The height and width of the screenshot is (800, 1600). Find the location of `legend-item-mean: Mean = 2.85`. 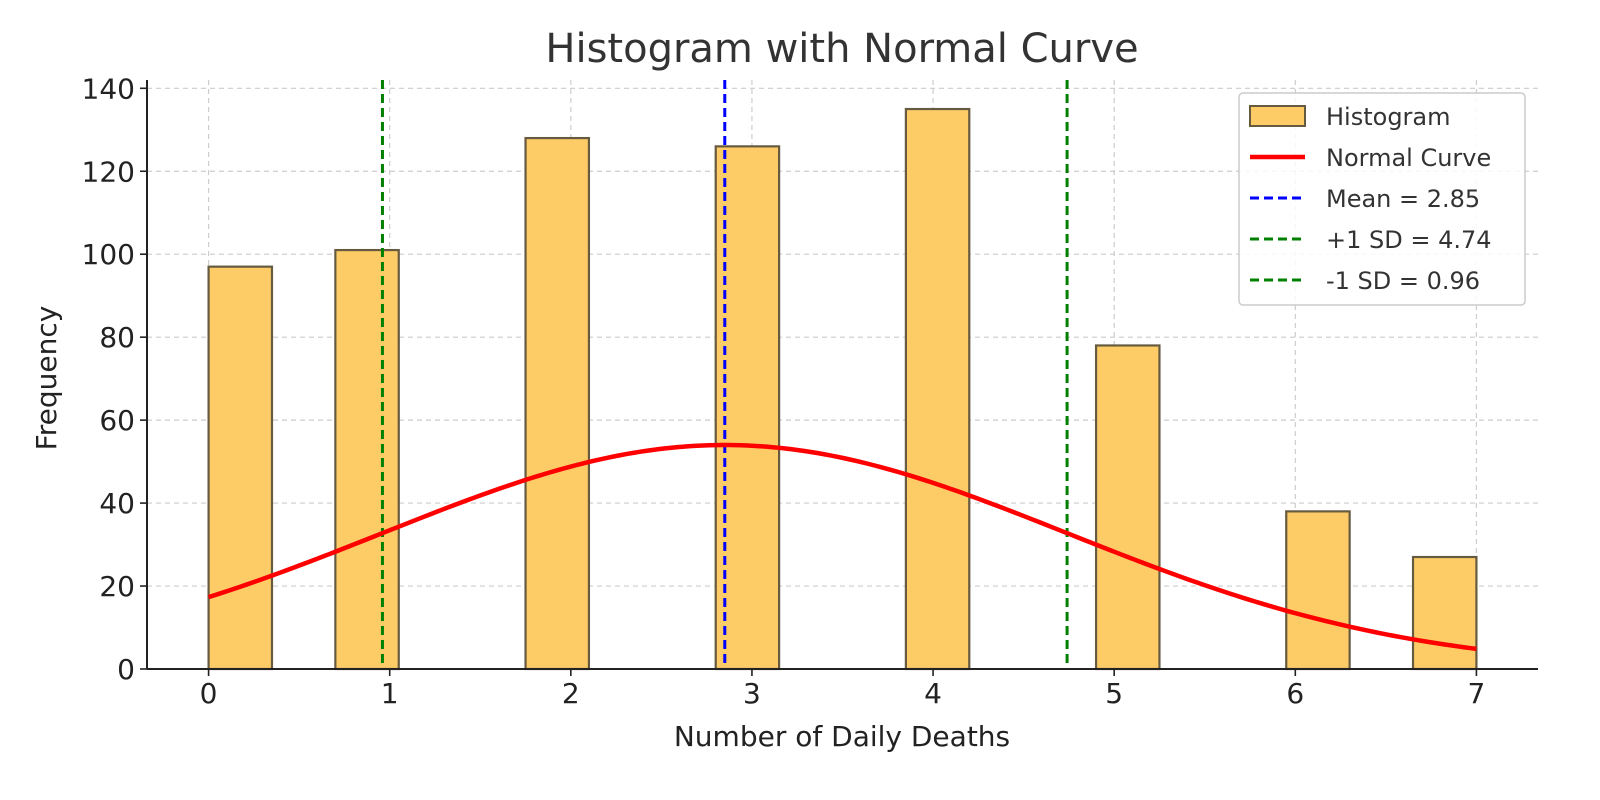

legend-item-mean: Mean = 2.85 is located at coordinates (1365, 199).